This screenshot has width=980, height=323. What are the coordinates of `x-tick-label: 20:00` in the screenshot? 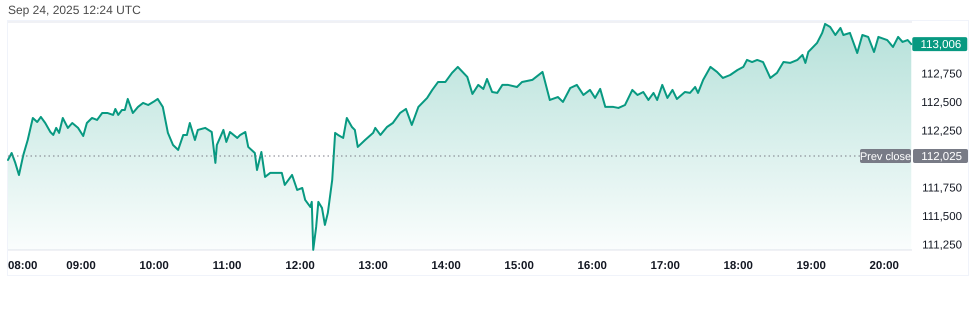 It's located at (884, 266).